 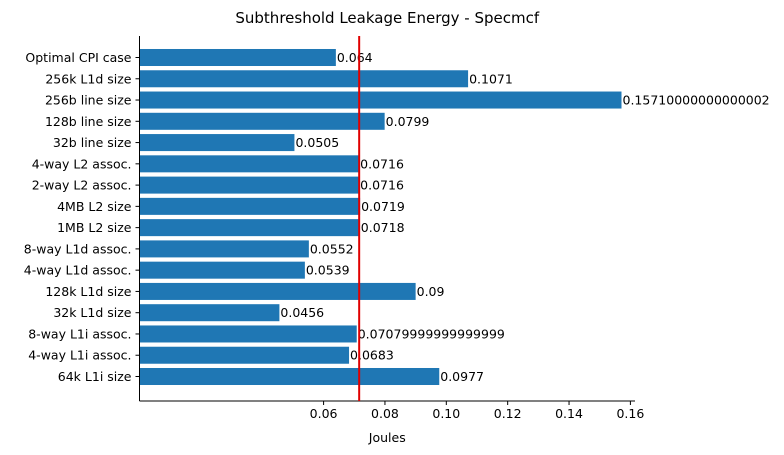 I want to click on y-tick-label: 1MB L2 size, so click(x=94, y=227).